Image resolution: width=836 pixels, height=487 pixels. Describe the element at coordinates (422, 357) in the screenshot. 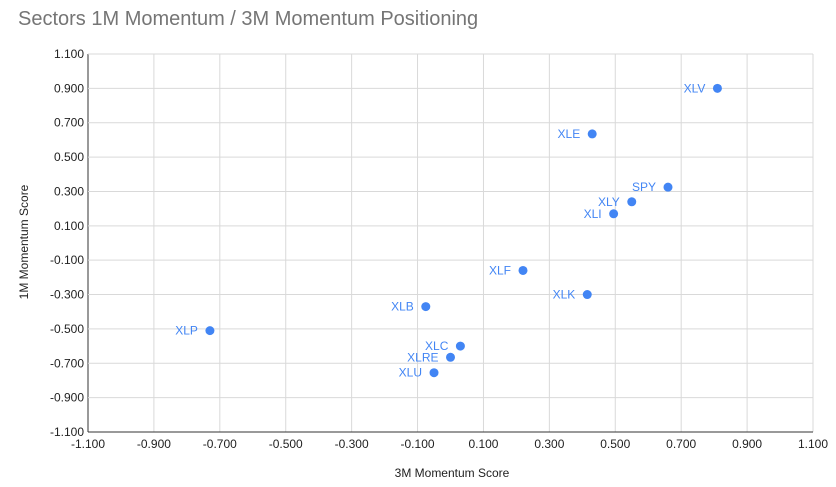

I see `data-label: XLRE` at that location.